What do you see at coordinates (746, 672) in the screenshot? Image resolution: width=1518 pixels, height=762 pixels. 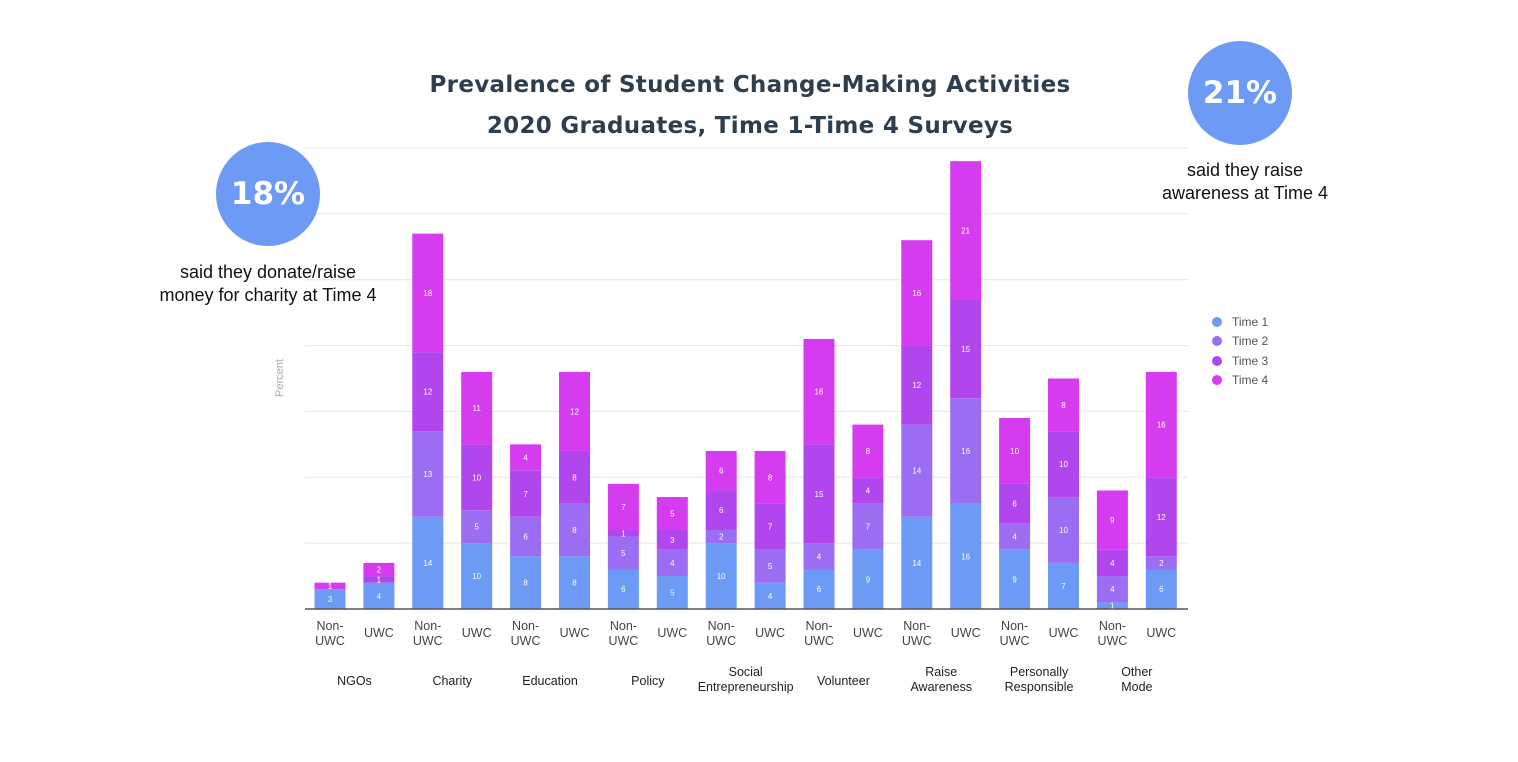 I see `category-label: Social` at bounding box center [746, 672].